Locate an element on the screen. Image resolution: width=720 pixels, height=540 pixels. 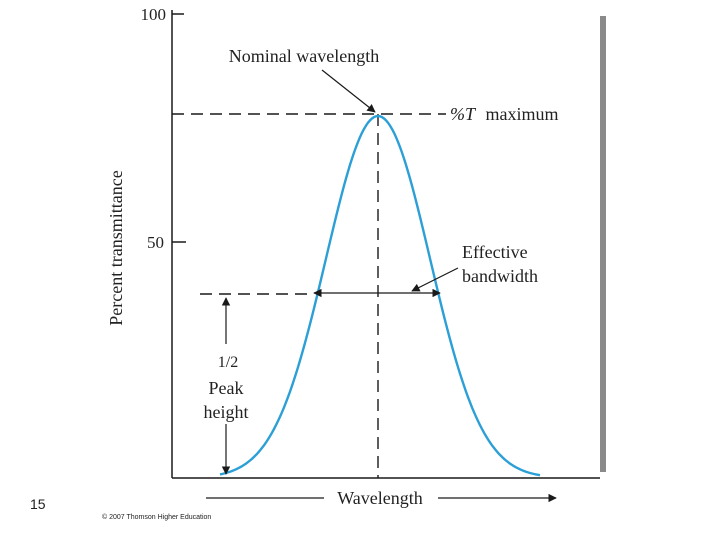
effective-bandwidth-label-line1: Effective is located at coordinates (495, 252).